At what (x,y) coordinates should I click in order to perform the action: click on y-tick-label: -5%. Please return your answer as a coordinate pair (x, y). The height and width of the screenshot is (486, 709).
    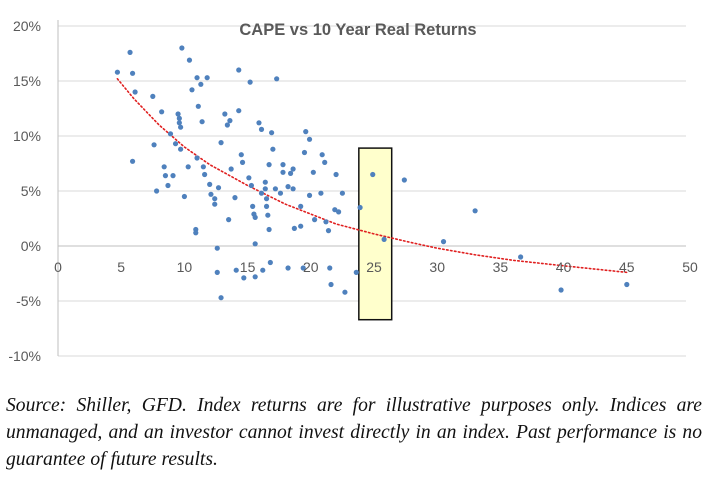
    Looking at the image, I should click on (28, 301).